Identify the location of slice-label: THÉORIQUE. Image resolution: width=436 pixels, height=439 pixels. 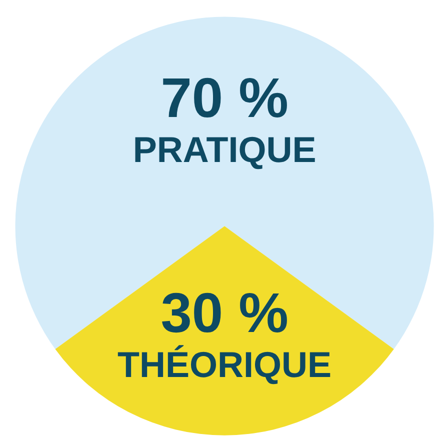
(225, 365).